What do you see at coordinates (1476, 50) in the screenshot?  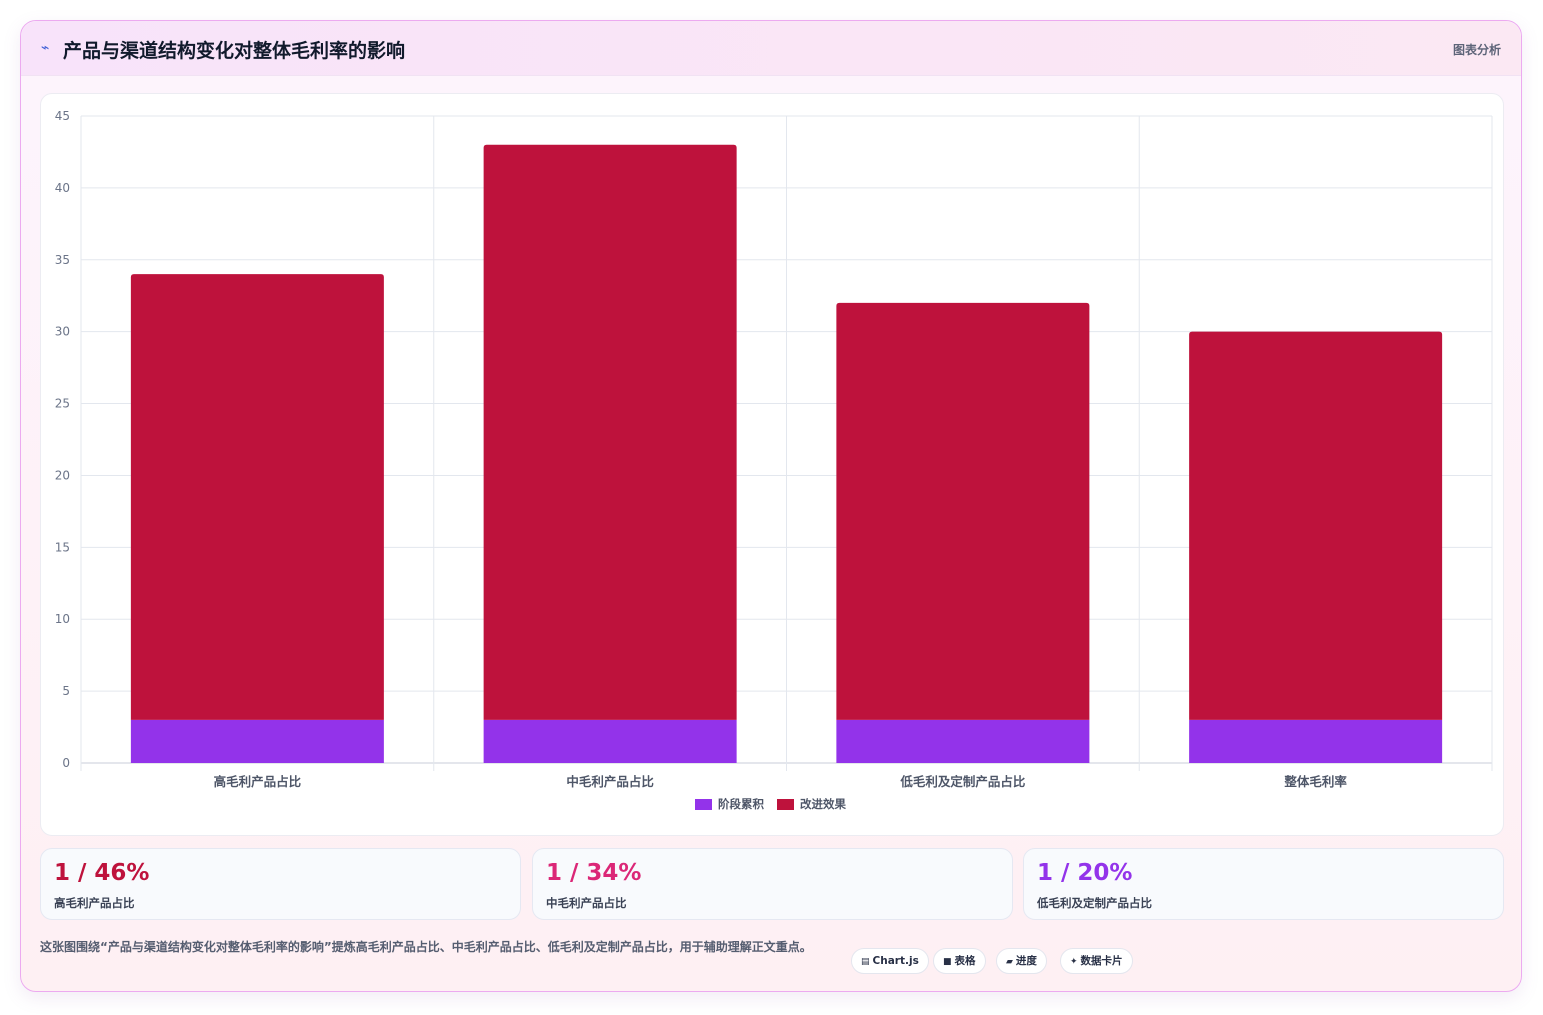 I see `header-tag: 图表分析` at bounding box center [1476, 50].